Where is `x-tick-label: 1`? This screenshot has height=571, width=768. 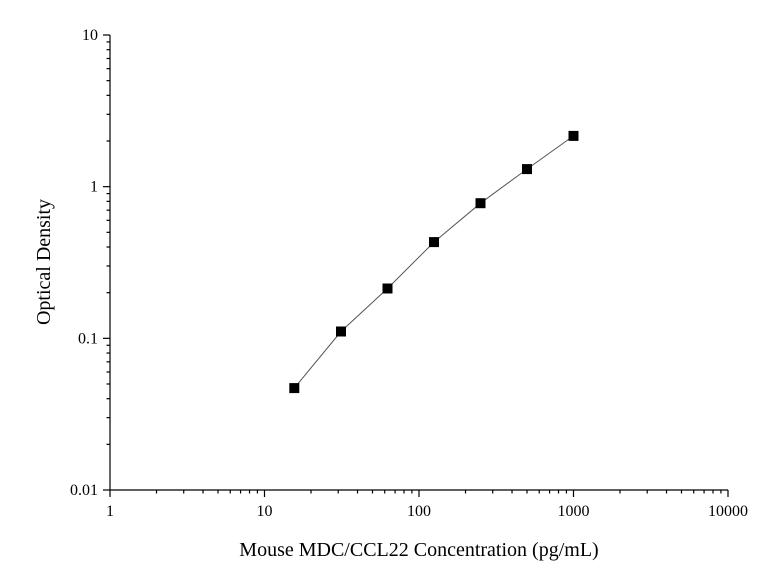 x-tick-label: 1 is located at coordinates (110, 511).